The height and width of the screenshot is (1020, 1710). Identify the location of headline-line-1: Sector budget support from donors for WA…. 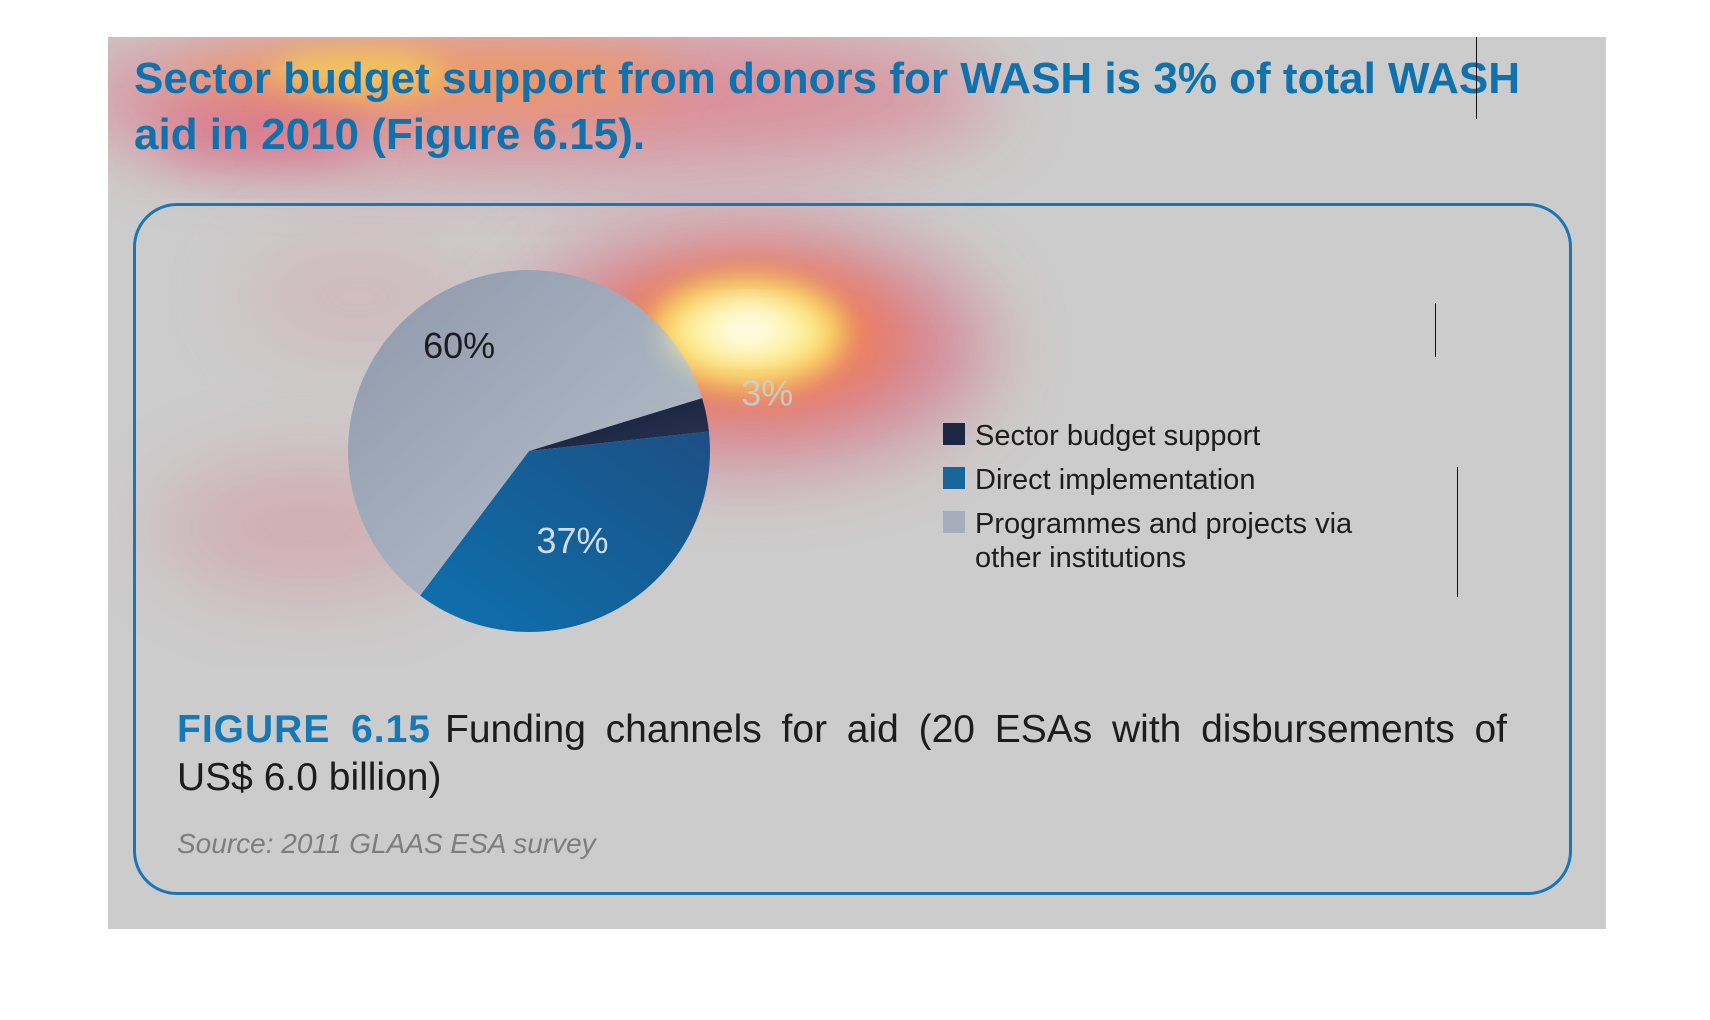
(827, 78).